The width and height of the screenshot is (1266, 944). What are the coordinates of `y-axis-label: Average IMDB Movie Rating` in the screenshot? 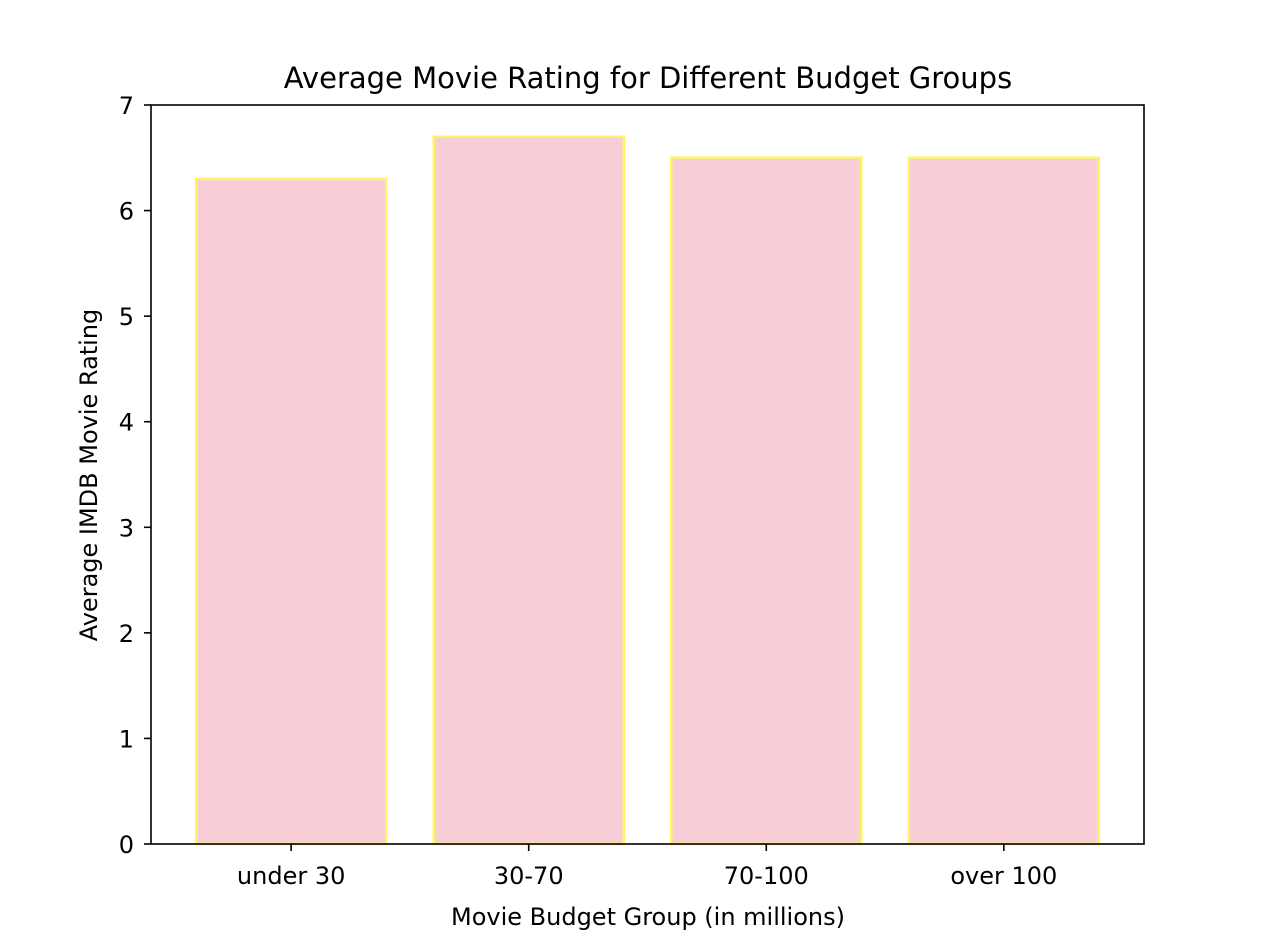 It's located at (89, 475).